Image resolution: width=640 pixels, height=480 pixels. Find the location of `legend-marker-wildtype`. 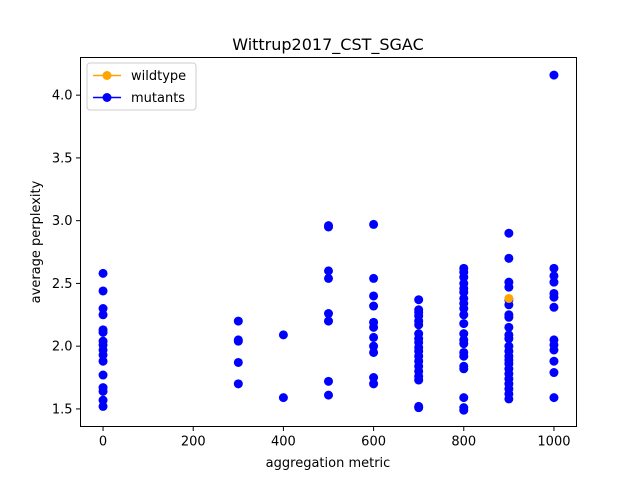

legend-marker-wildtype is located at coordinates (107, 75).